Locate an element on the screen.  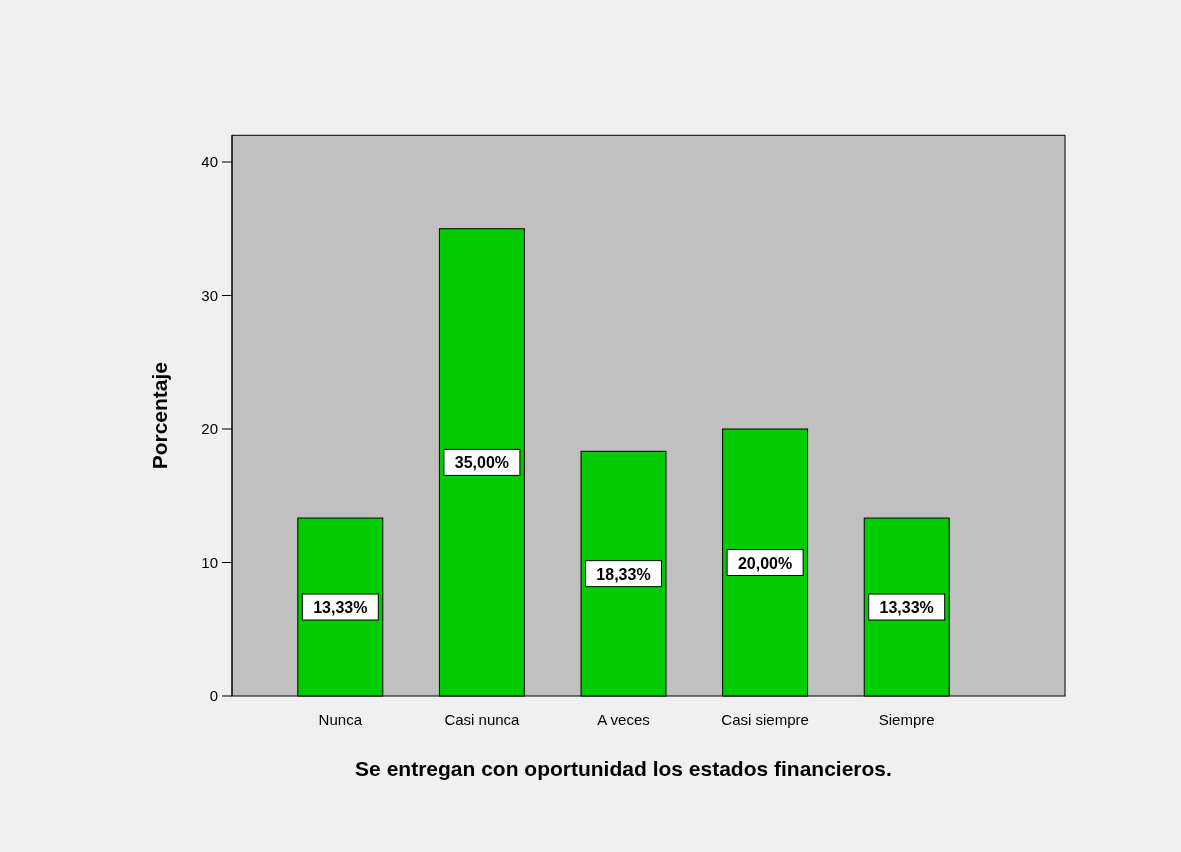
x-axis-title: Se entregan con oportunidad los estados financieros. is located at coordinates (623, 768).